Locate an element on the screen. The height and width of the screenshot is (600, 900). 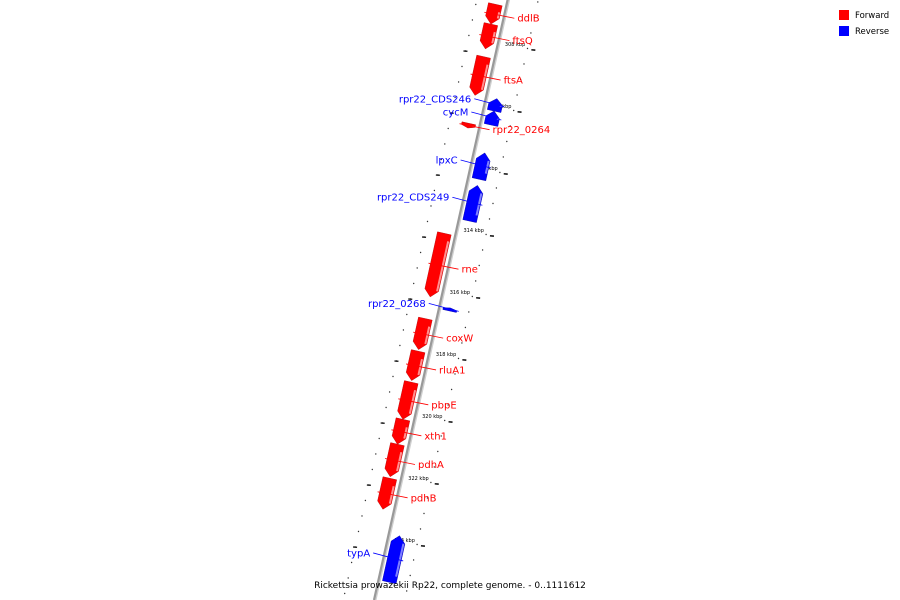
legend: Forward Reverse is located at coordinates (864, 23).